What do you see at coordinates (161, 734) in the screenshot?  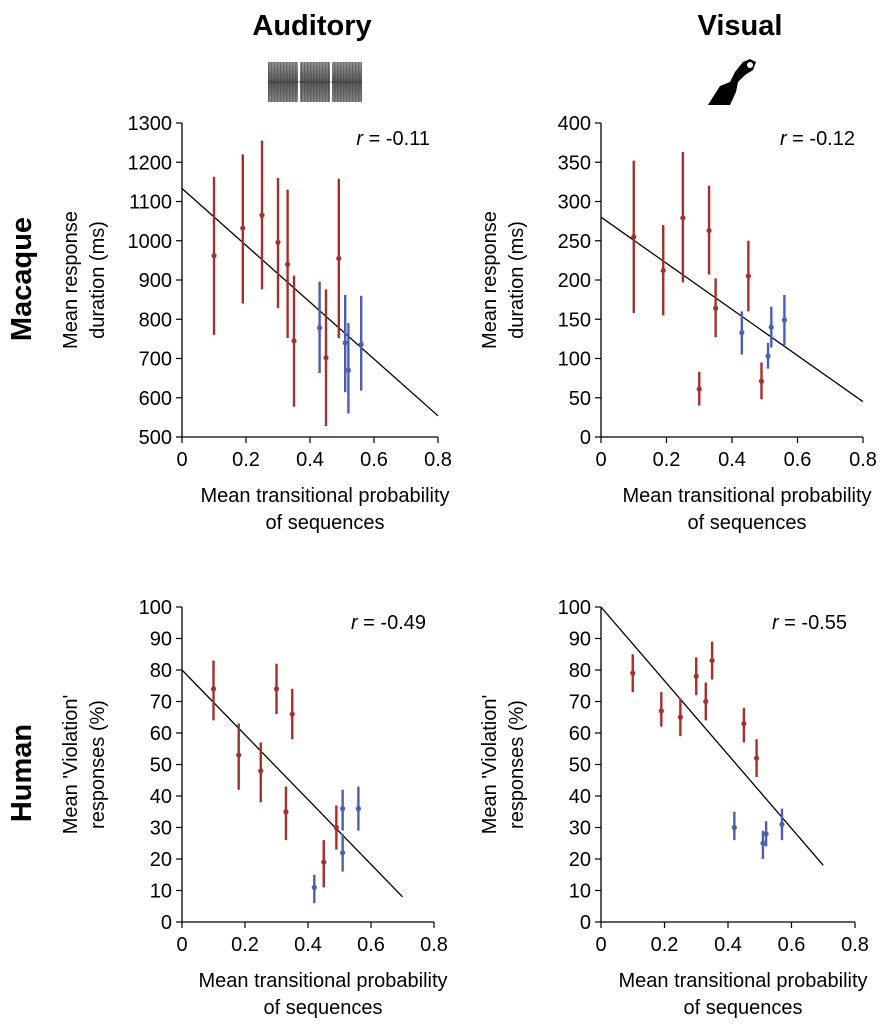 I see `y-tick-label: 60` at bounding box center [161, 734].